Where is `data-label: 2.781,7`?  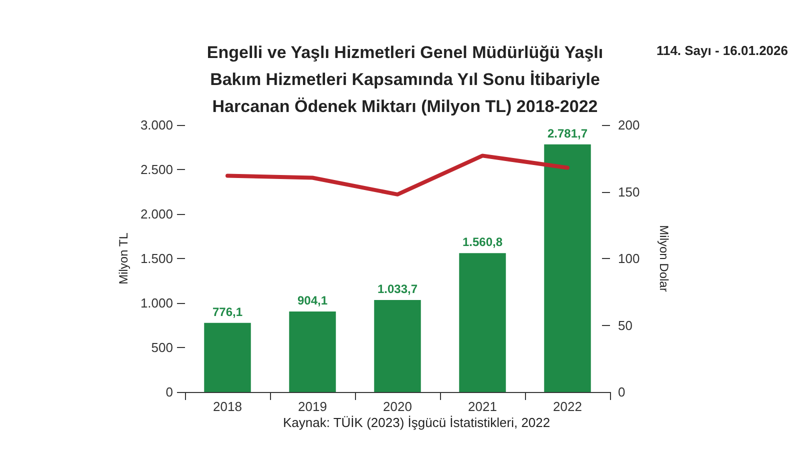
data-label: 2.781,7 is located at coordinates (567, 133).